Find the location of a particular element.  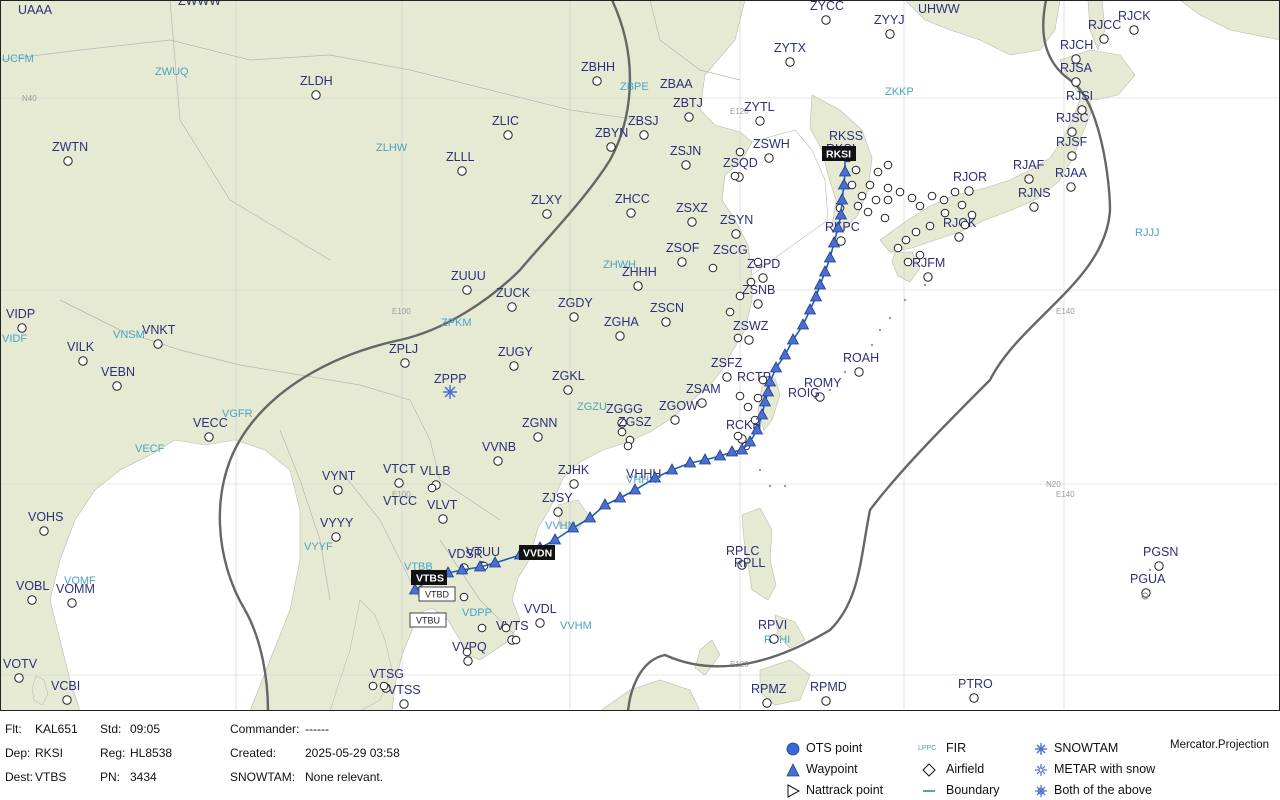

airport-rjns: RJNS is located at coordinates (1034, 199).